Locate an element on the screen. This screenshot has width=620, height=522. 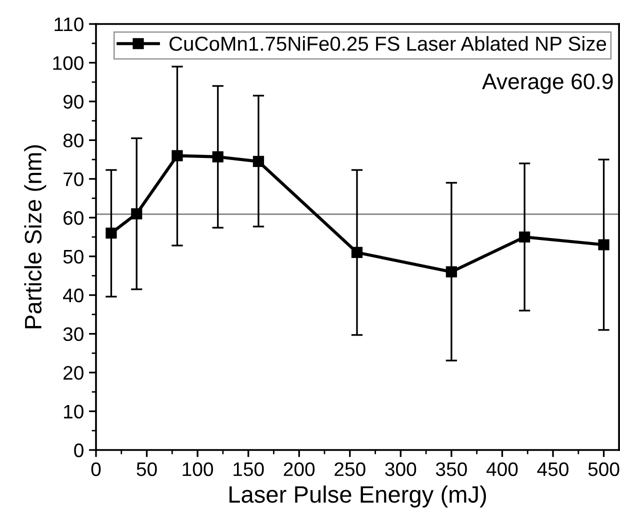
x-tick-label: 100 is located at coordinates (198, 469).